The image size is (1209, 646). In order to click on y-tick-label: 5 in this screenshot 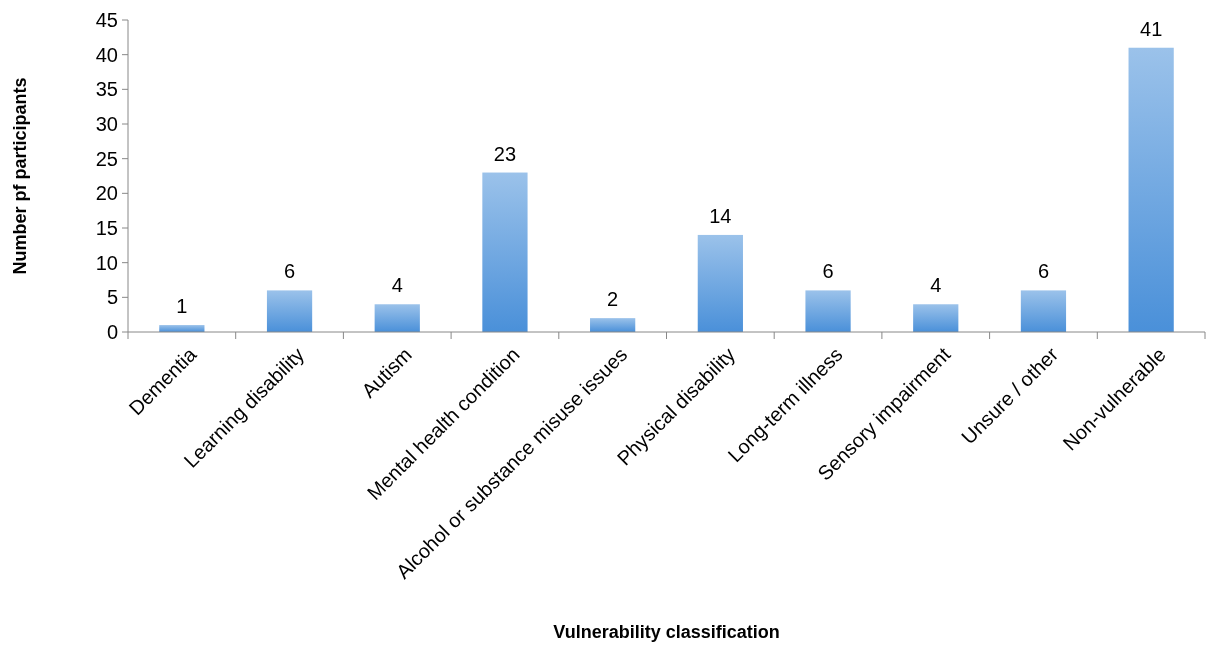, I will do `click(112, 297)`.